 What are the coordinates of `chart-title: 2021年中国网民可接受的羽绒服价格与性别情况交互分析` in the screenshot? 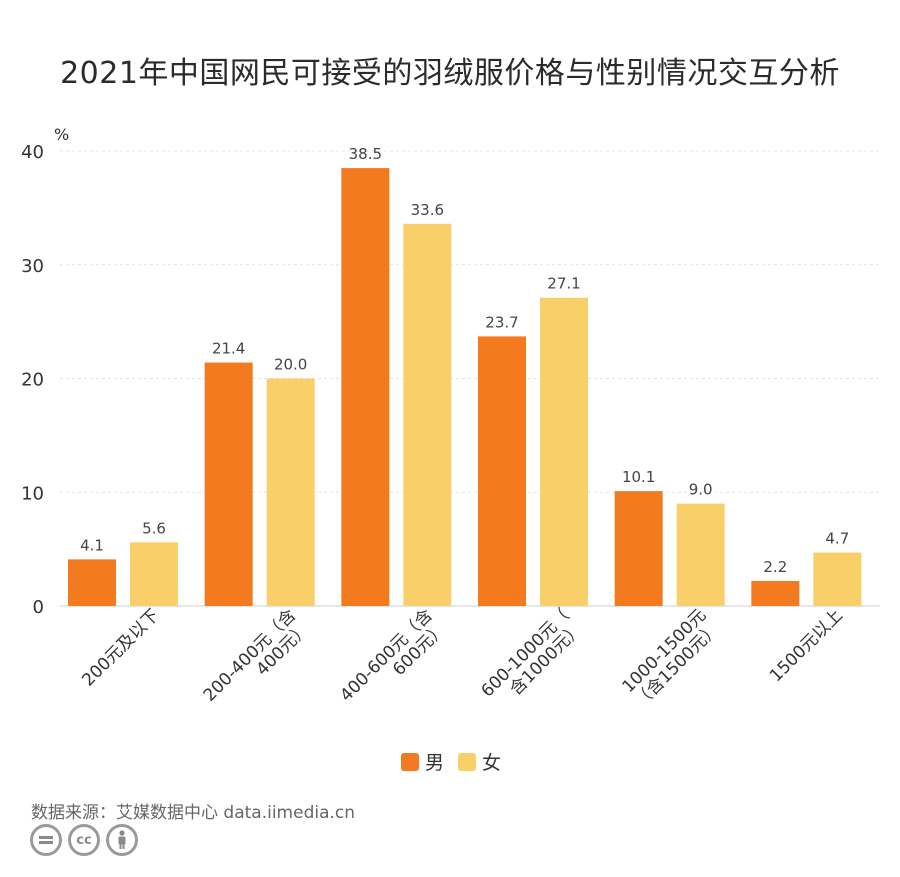 It's located at (450, 73).